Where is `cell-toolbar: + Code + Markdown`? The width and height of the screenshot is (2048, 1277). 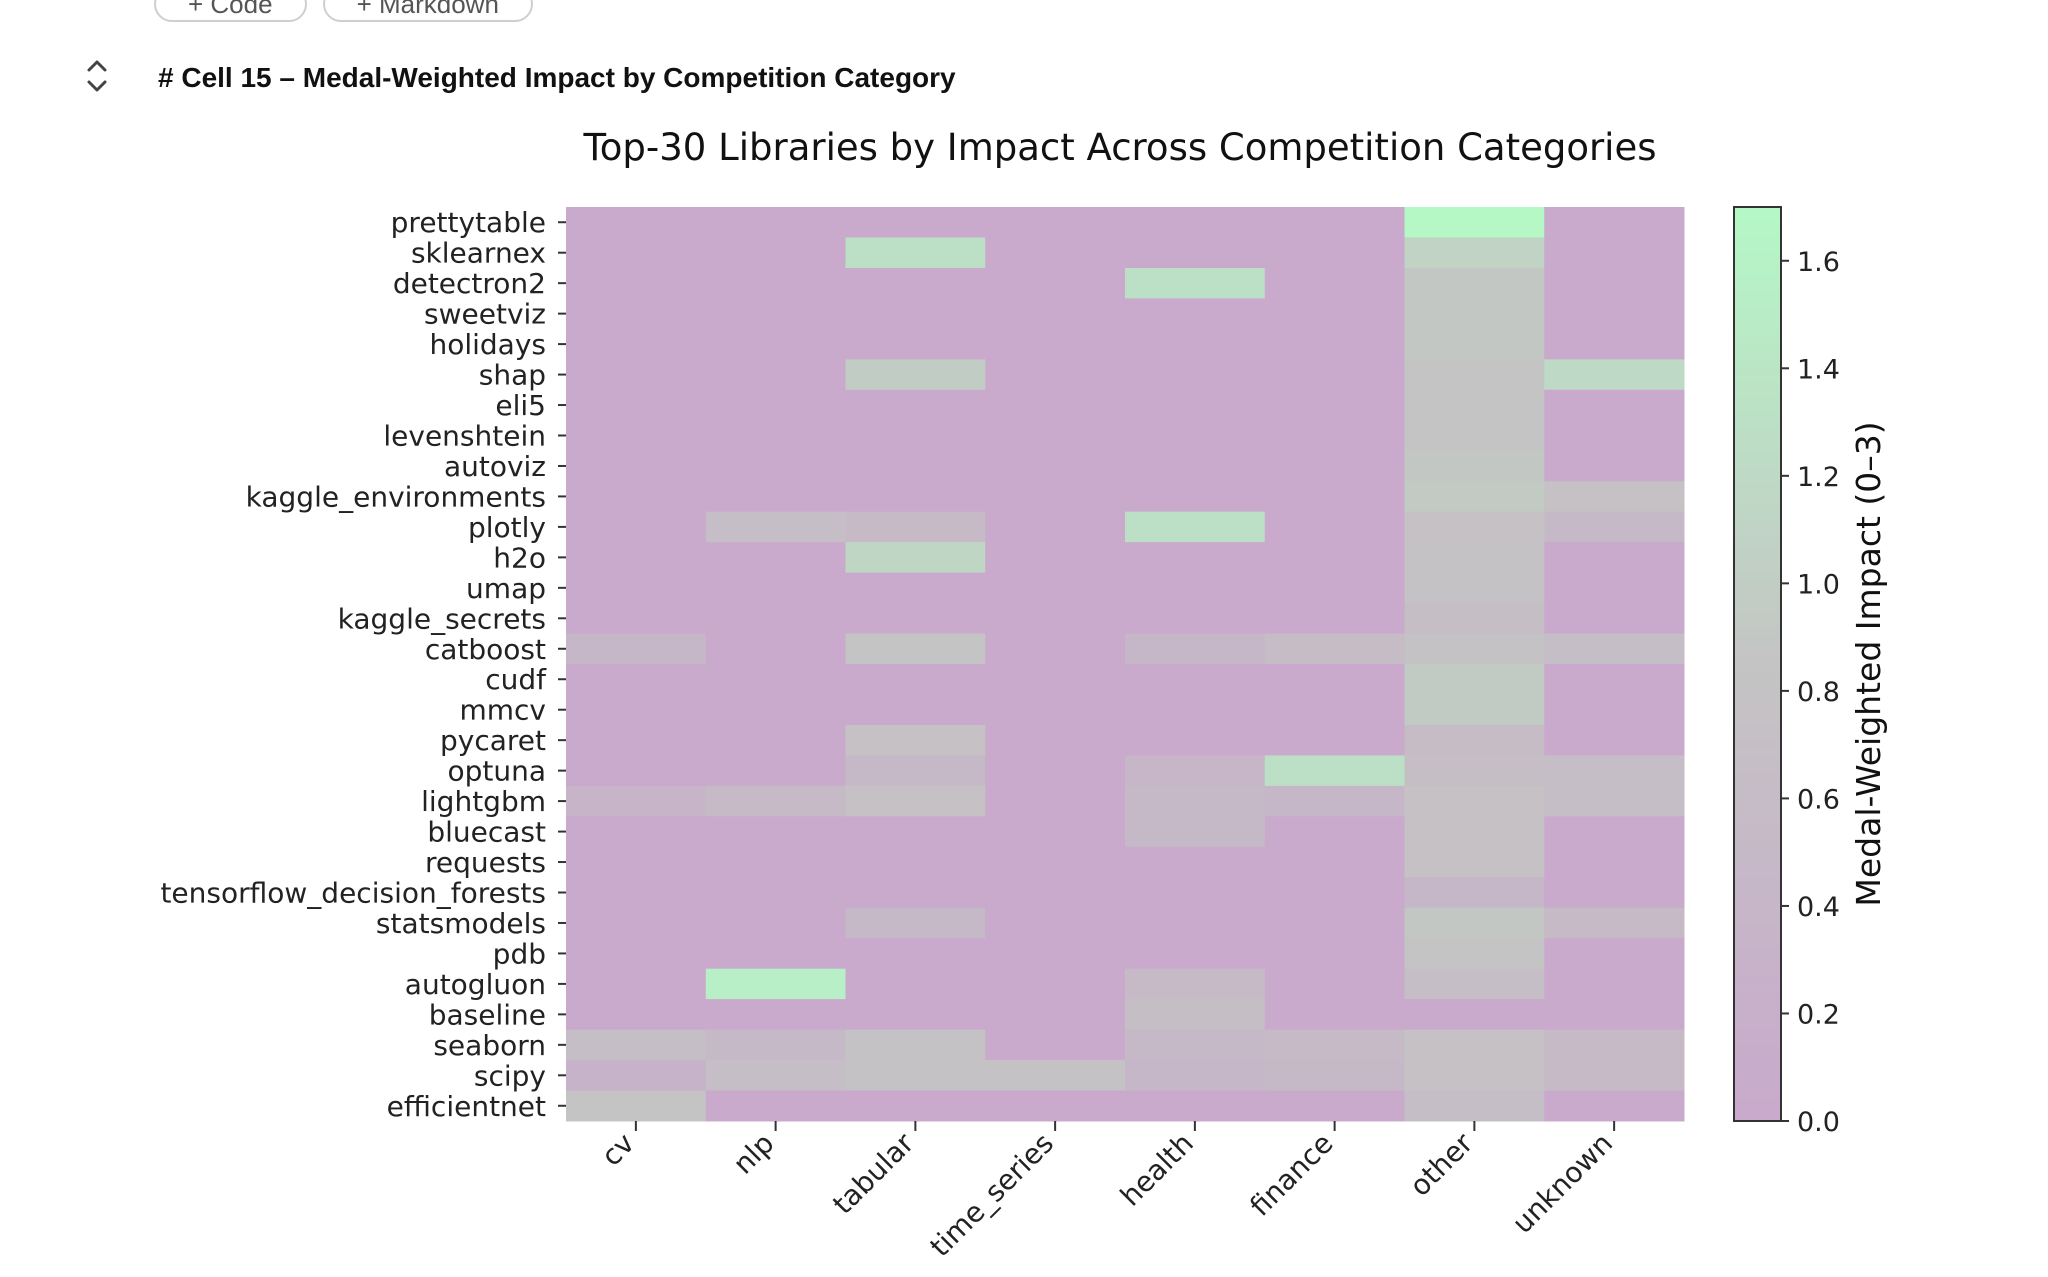 cell-toolbar: + Code + Markdown is located at coordinates (343, 11).